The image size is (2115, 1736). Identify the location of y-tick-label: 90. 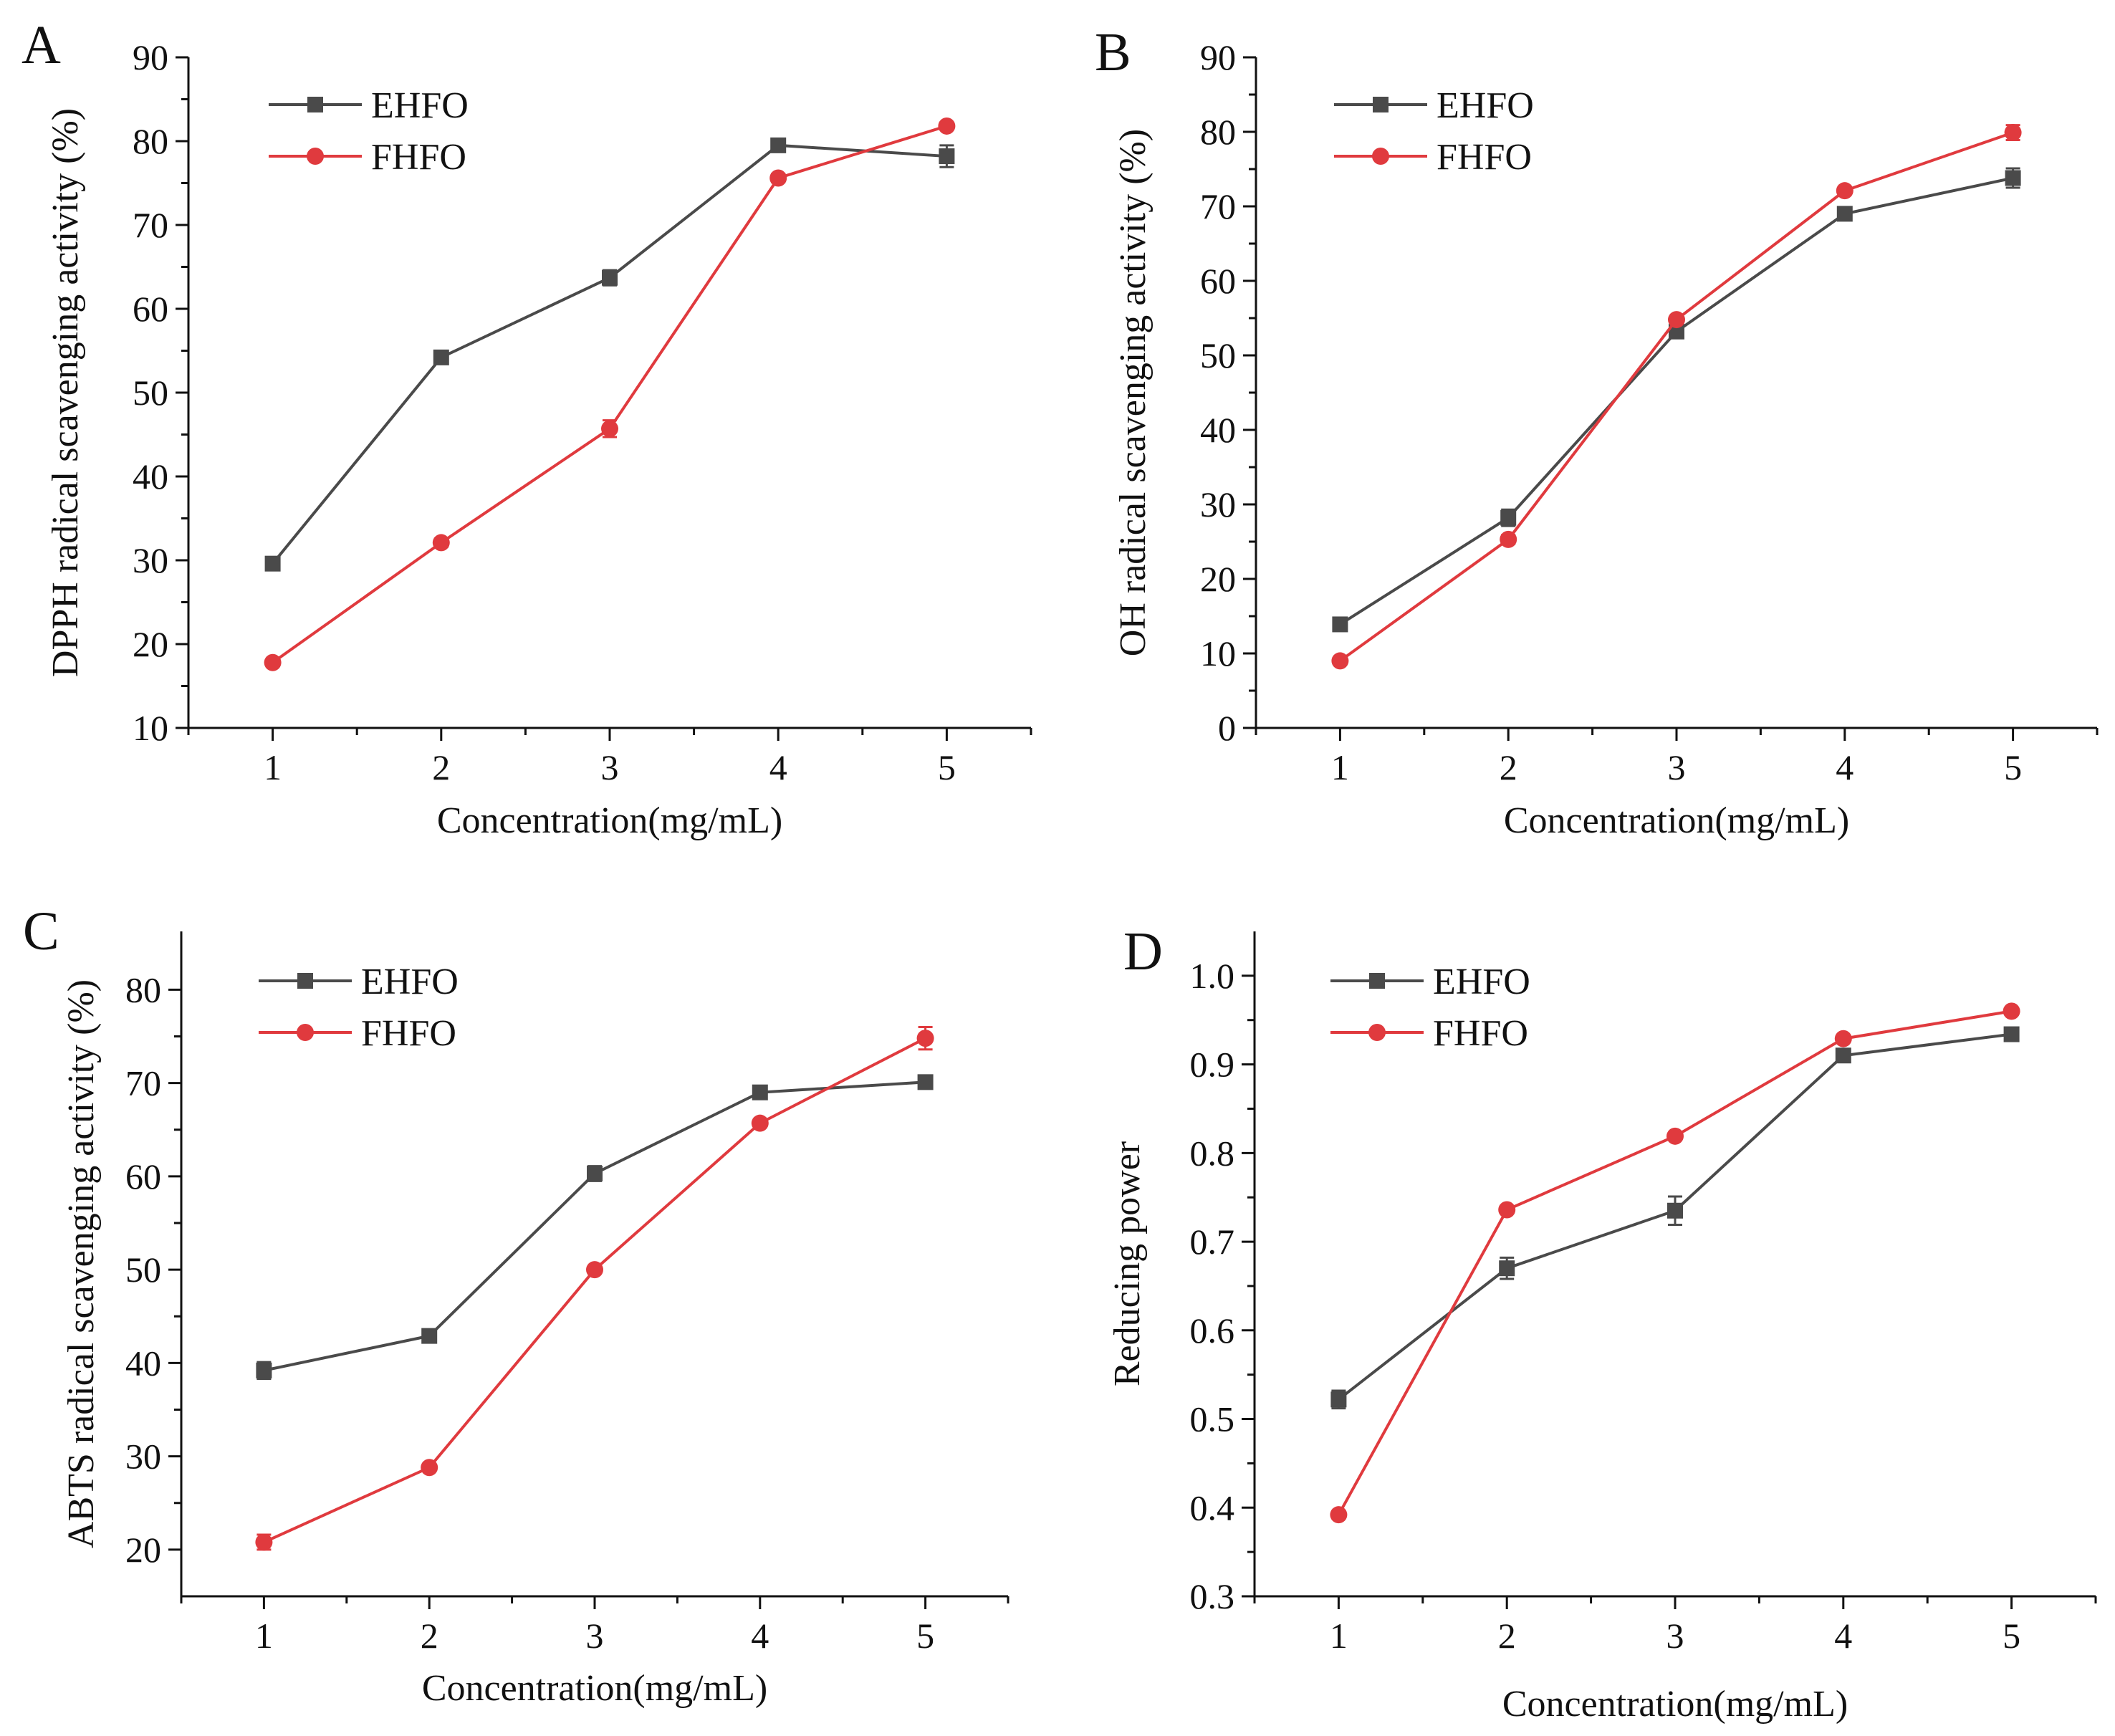
(150, 57).